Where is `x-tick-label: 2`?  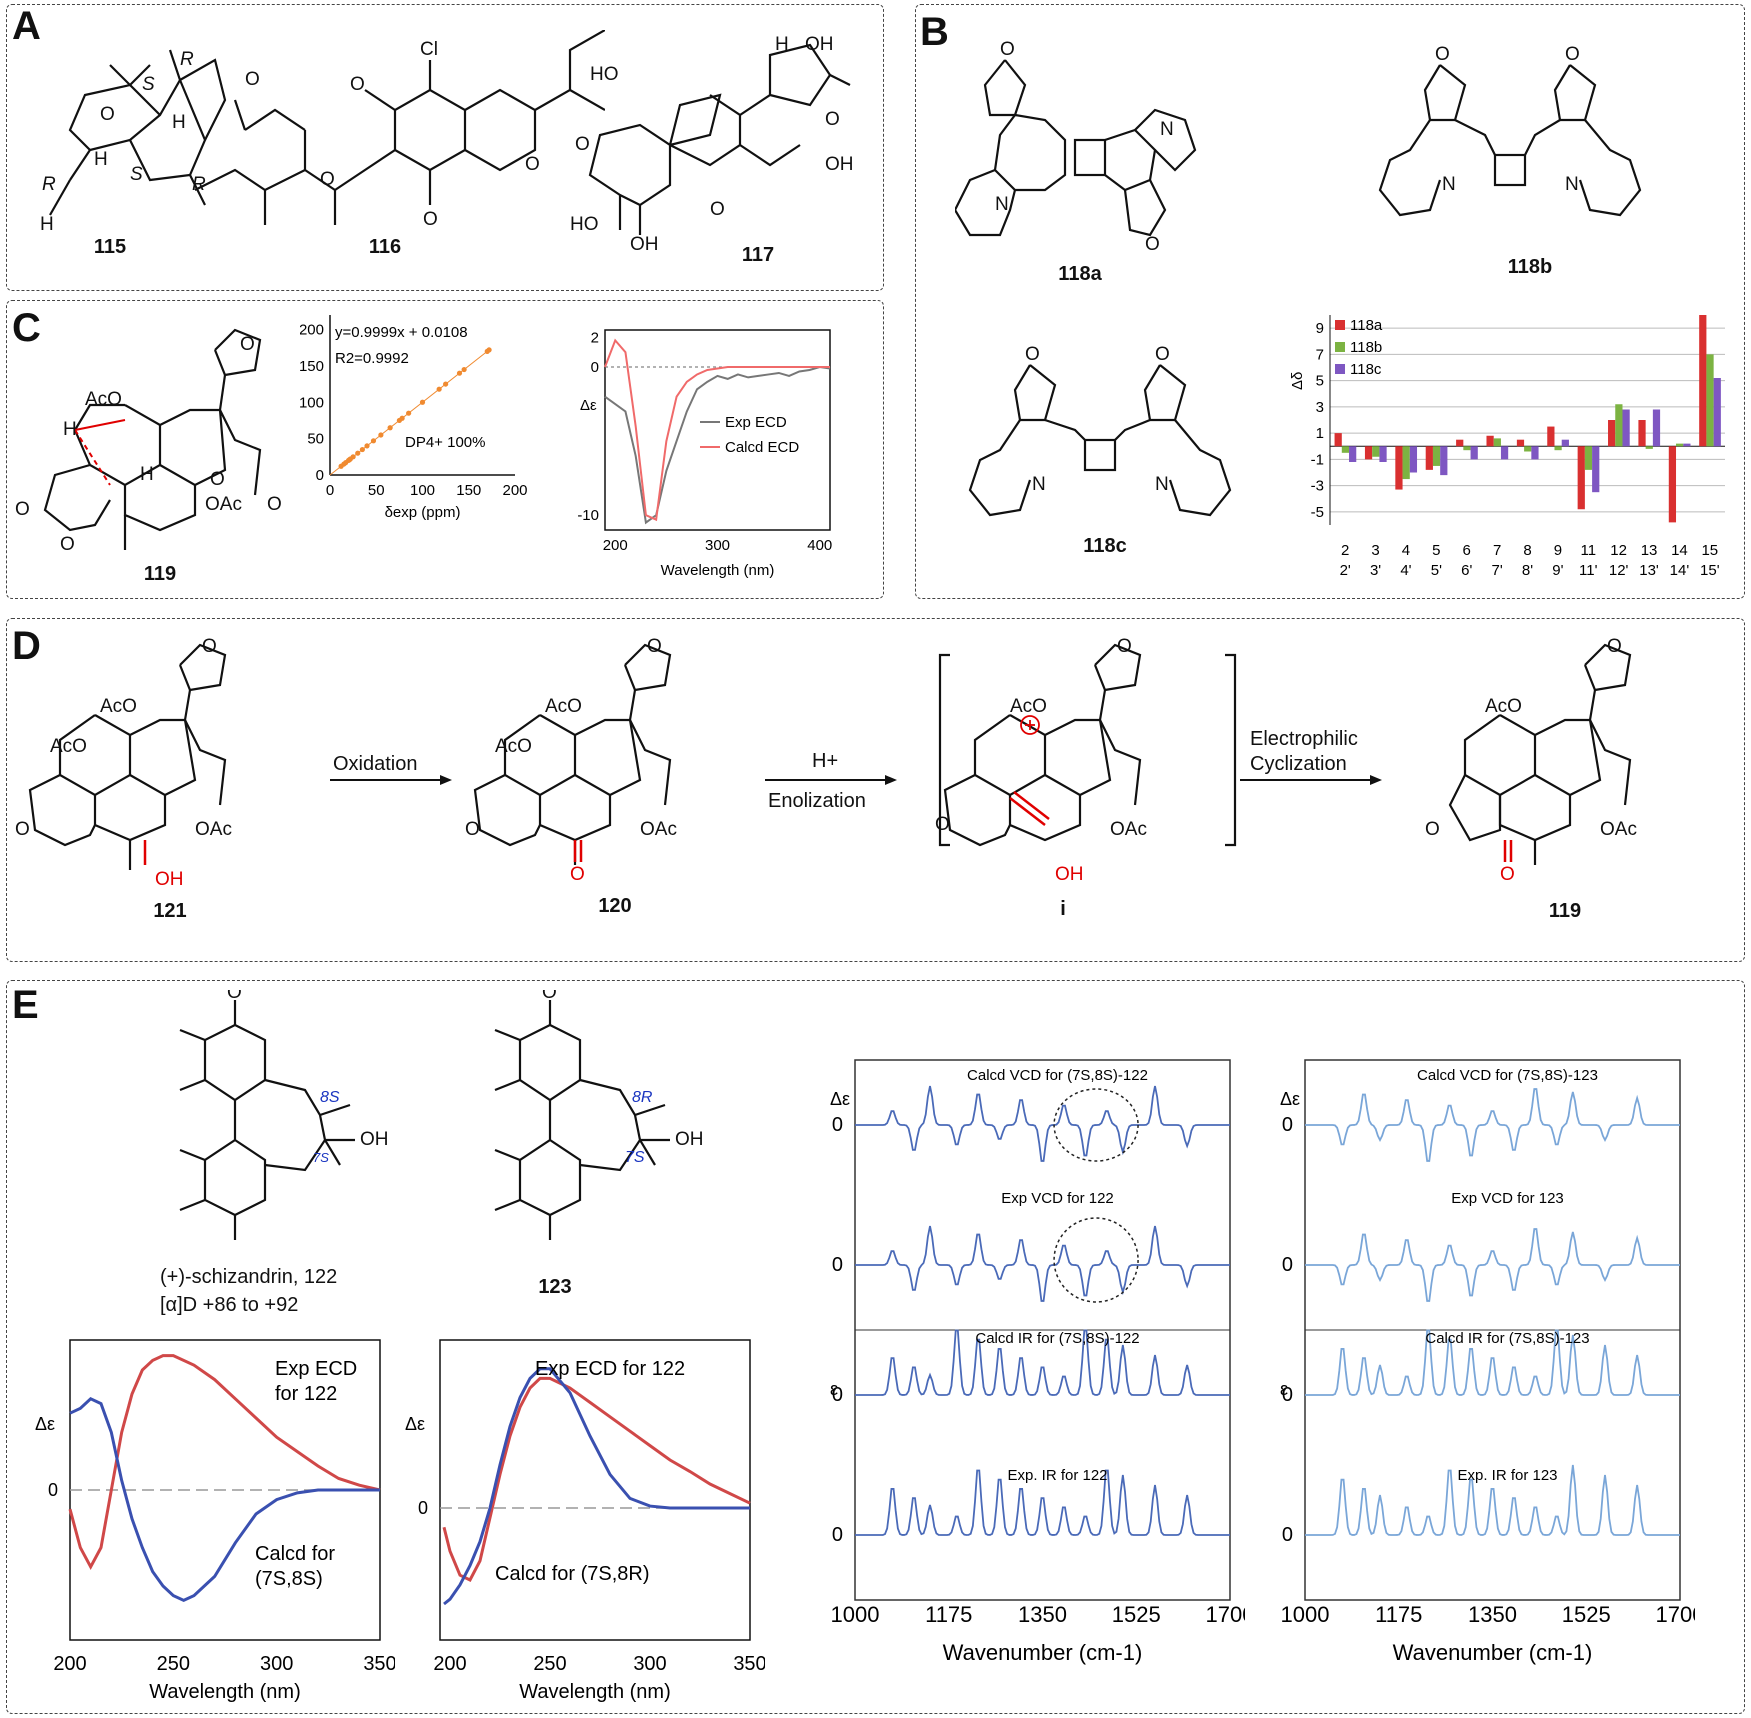
x-tick-label: 2 is located at coordinates (1345, 550).